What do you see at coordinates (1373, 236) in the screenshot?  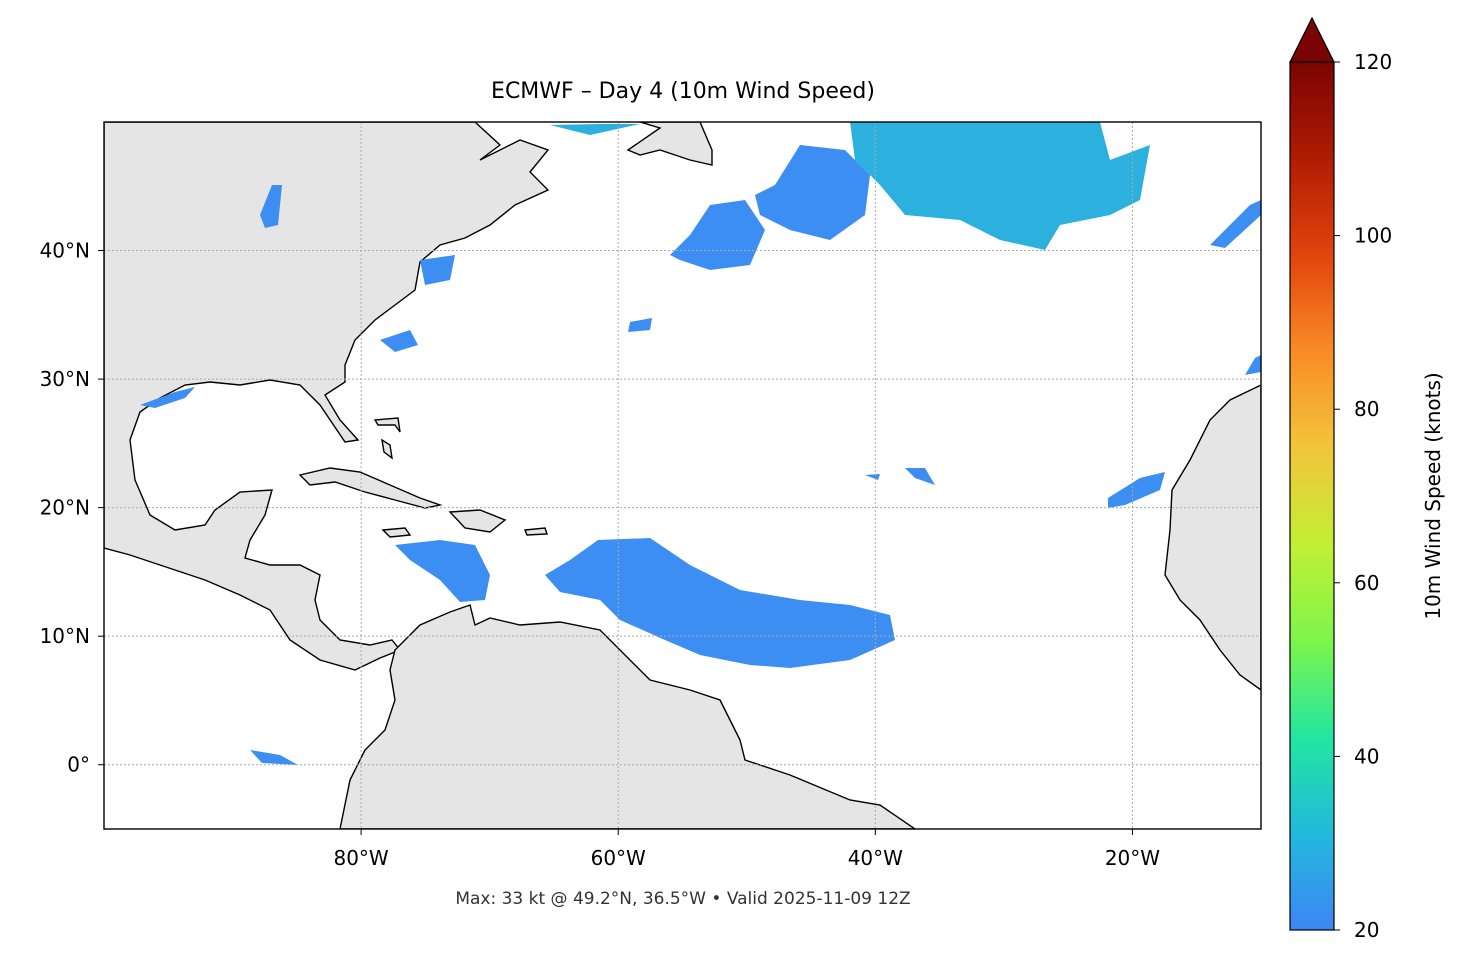 I see `colorbar-tick-label: 100` at bounding box center [1373, 236].